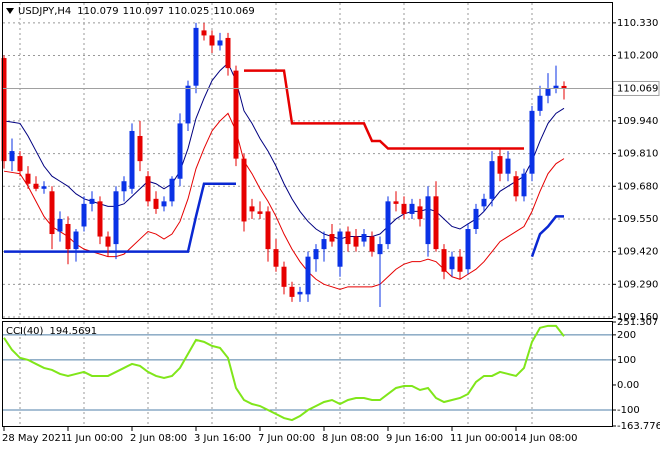 Image resolution: width=660 pixels, height=450 pixels. I want to click on symbol: USDJPY,H4, so click(44, 11).